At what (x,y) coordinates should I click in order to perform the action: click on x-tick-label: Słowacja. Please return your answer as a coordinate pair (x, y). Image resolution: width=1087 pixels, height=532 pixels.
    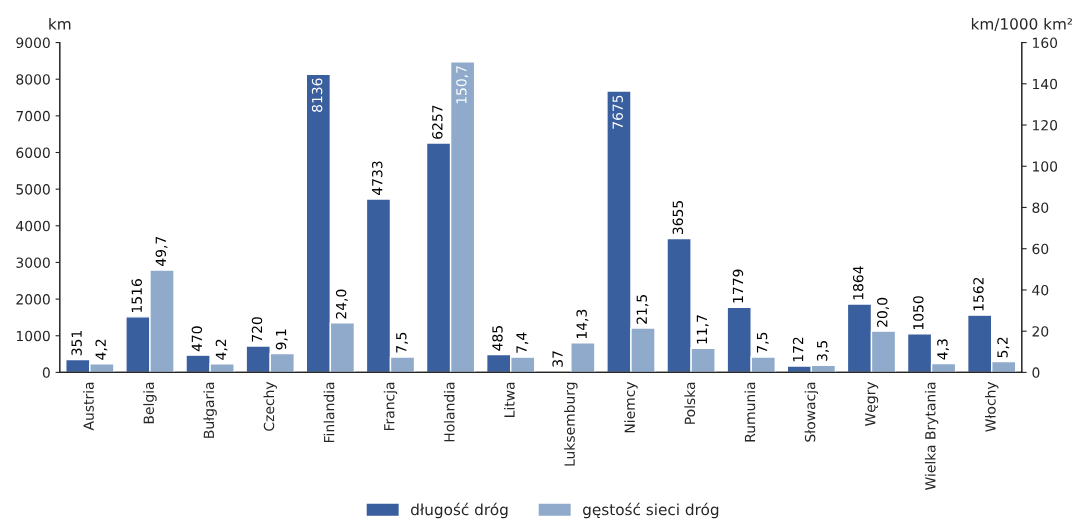
    Looking at the image, I should click on (811, 412).